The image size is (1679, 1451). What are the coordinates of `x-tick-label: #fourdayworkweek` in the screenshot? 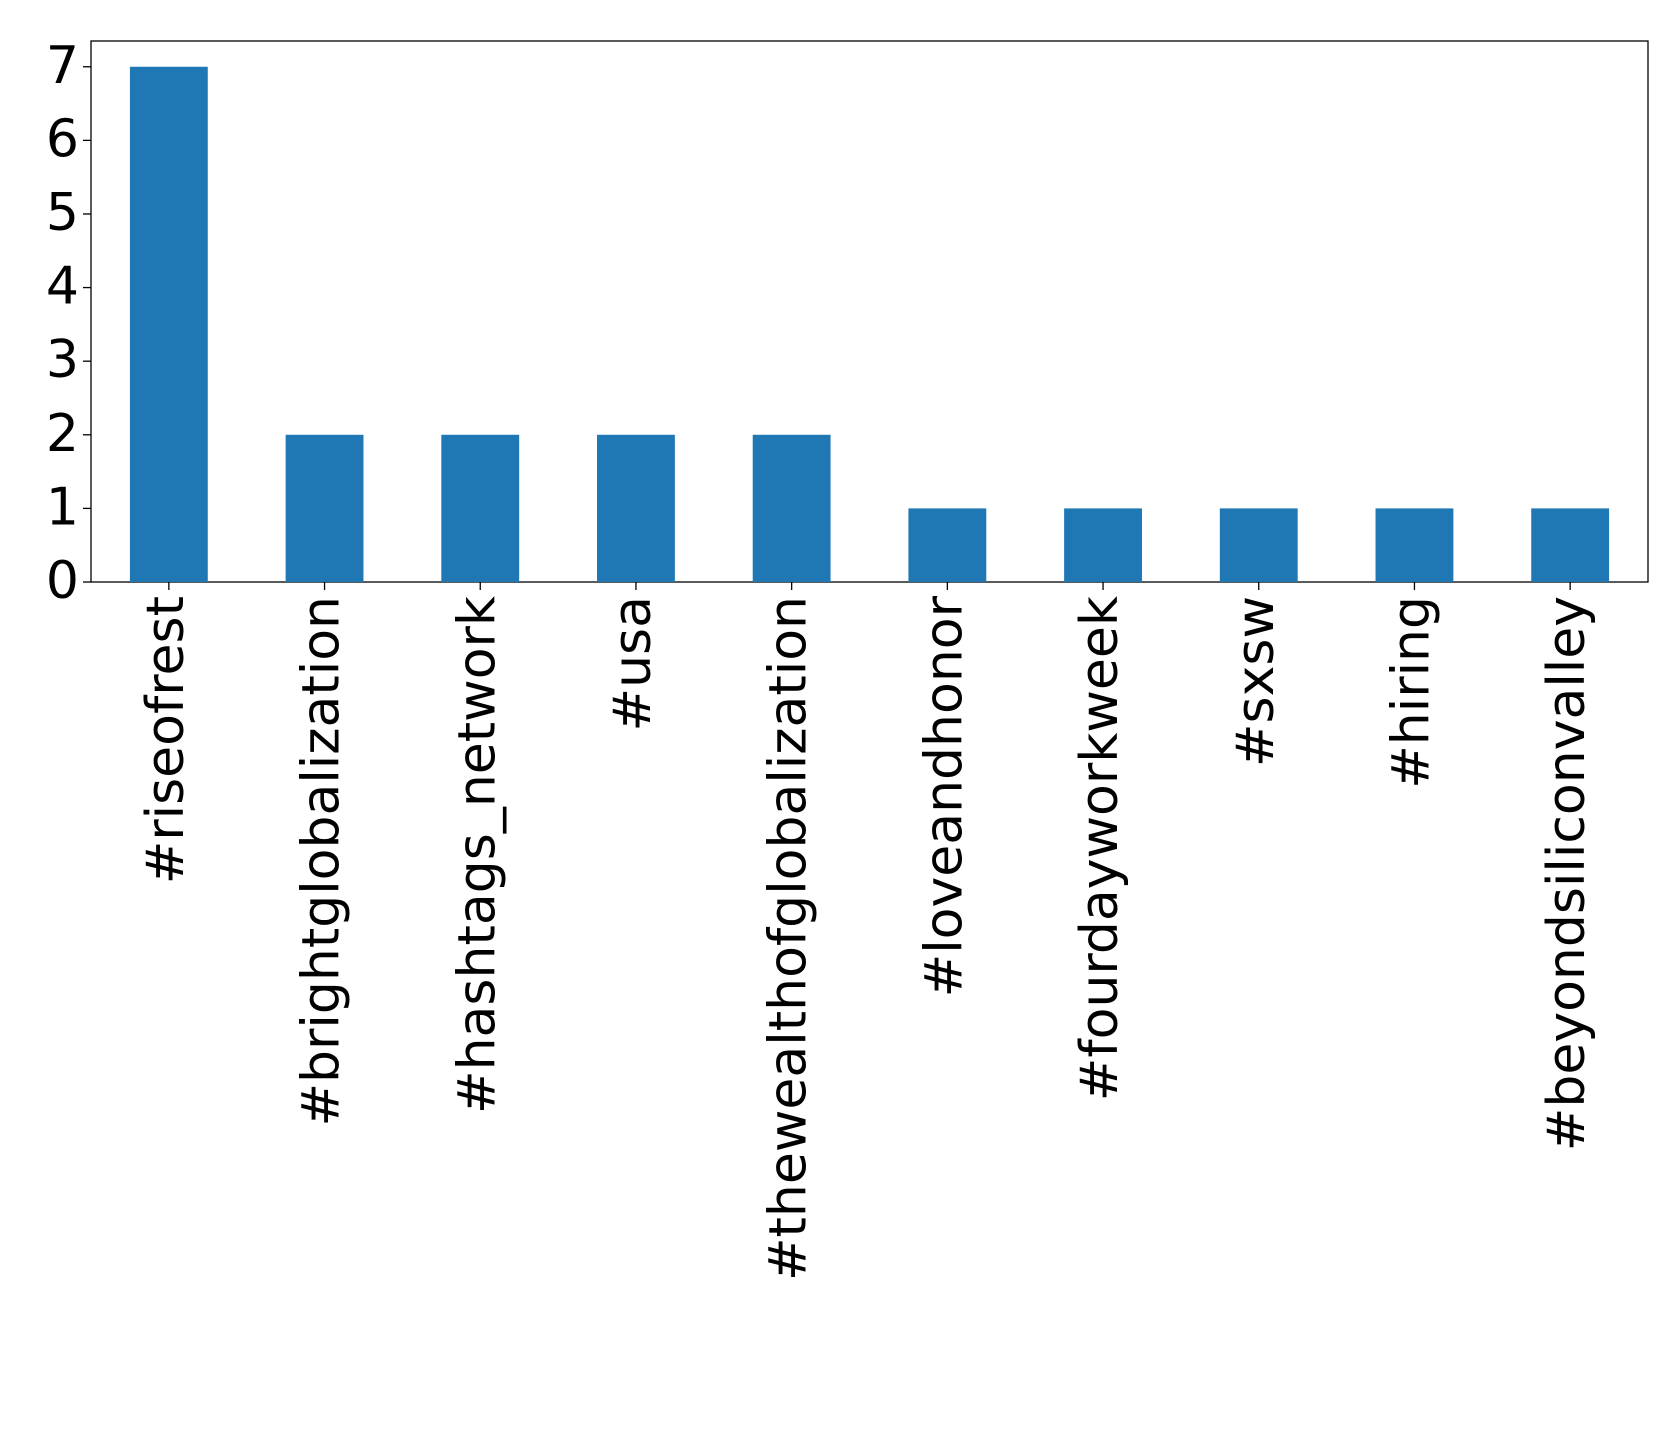 It's located at (1100, 848).